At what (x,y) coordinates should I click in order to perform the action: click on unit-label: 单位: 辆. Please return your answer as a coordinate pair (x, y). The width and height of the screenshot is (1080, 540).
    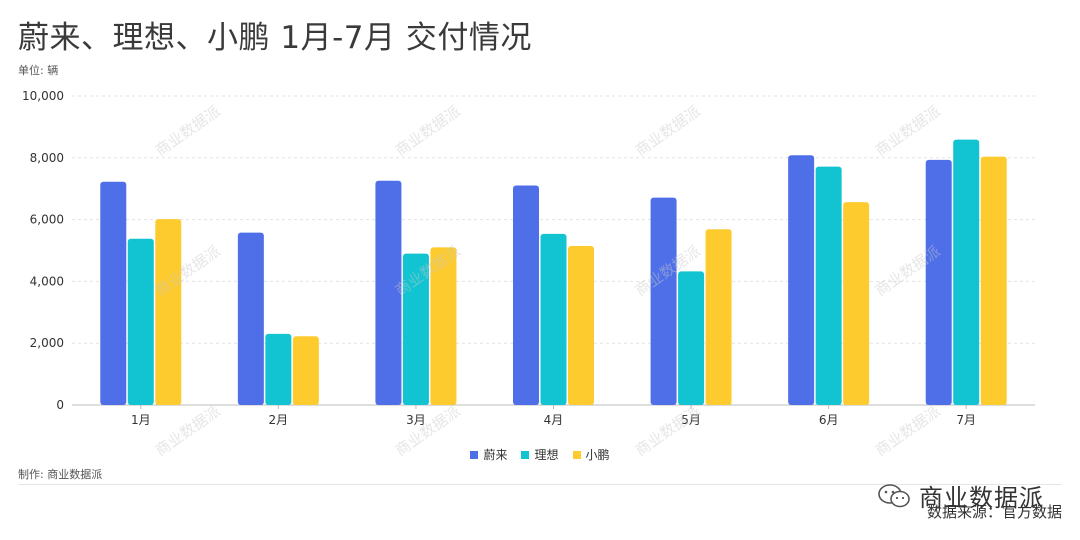
    Looking at the image, I should click on (38, 70).